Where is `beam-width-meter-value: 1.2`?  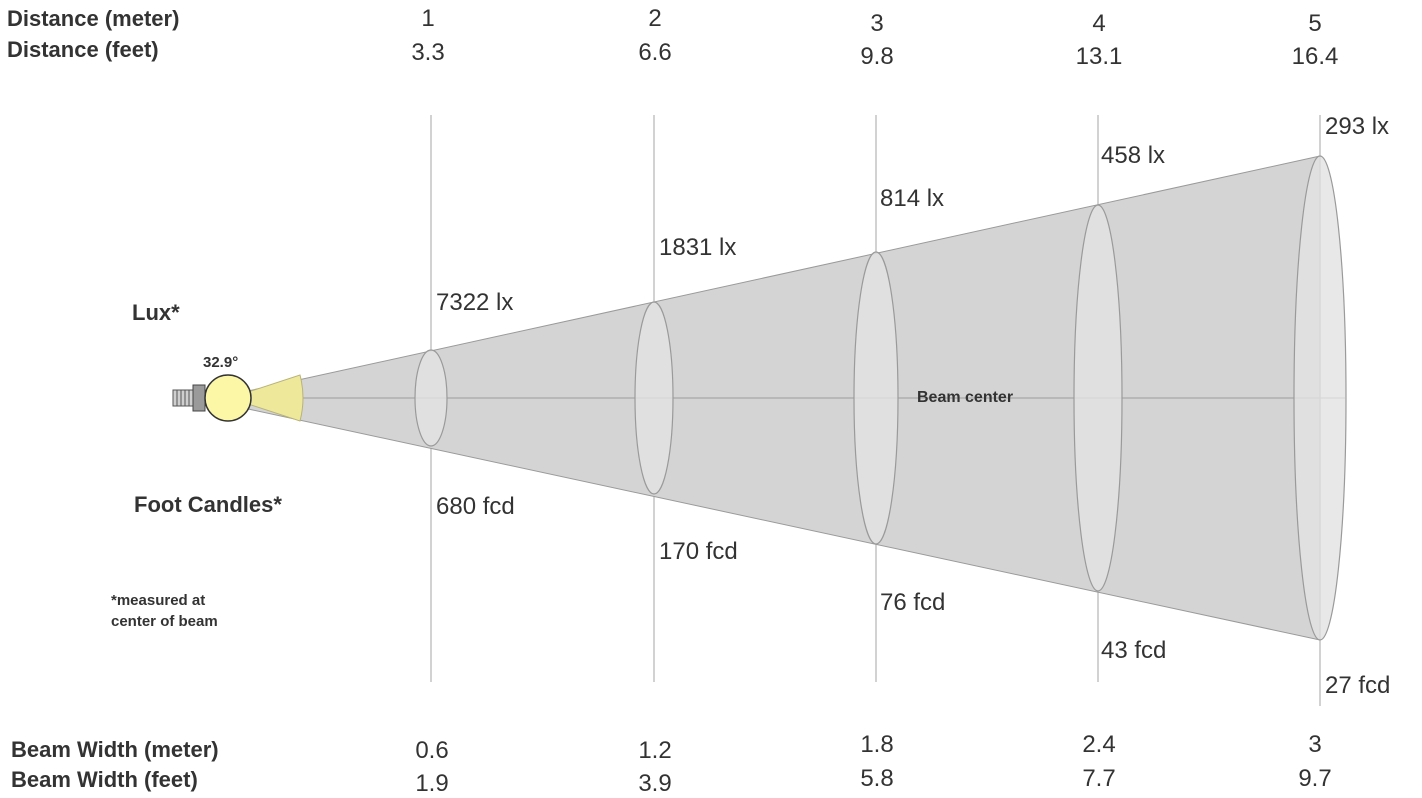
beam-width-meter-value: 1.2 is located at coordinates (655, 750).